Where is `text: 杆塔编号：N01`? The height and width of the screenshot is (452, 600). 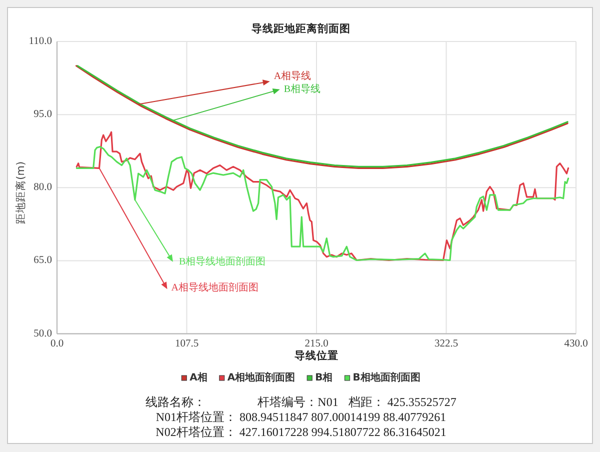
text: 杆塔编号：N01 is located at coordinates (297, 402).